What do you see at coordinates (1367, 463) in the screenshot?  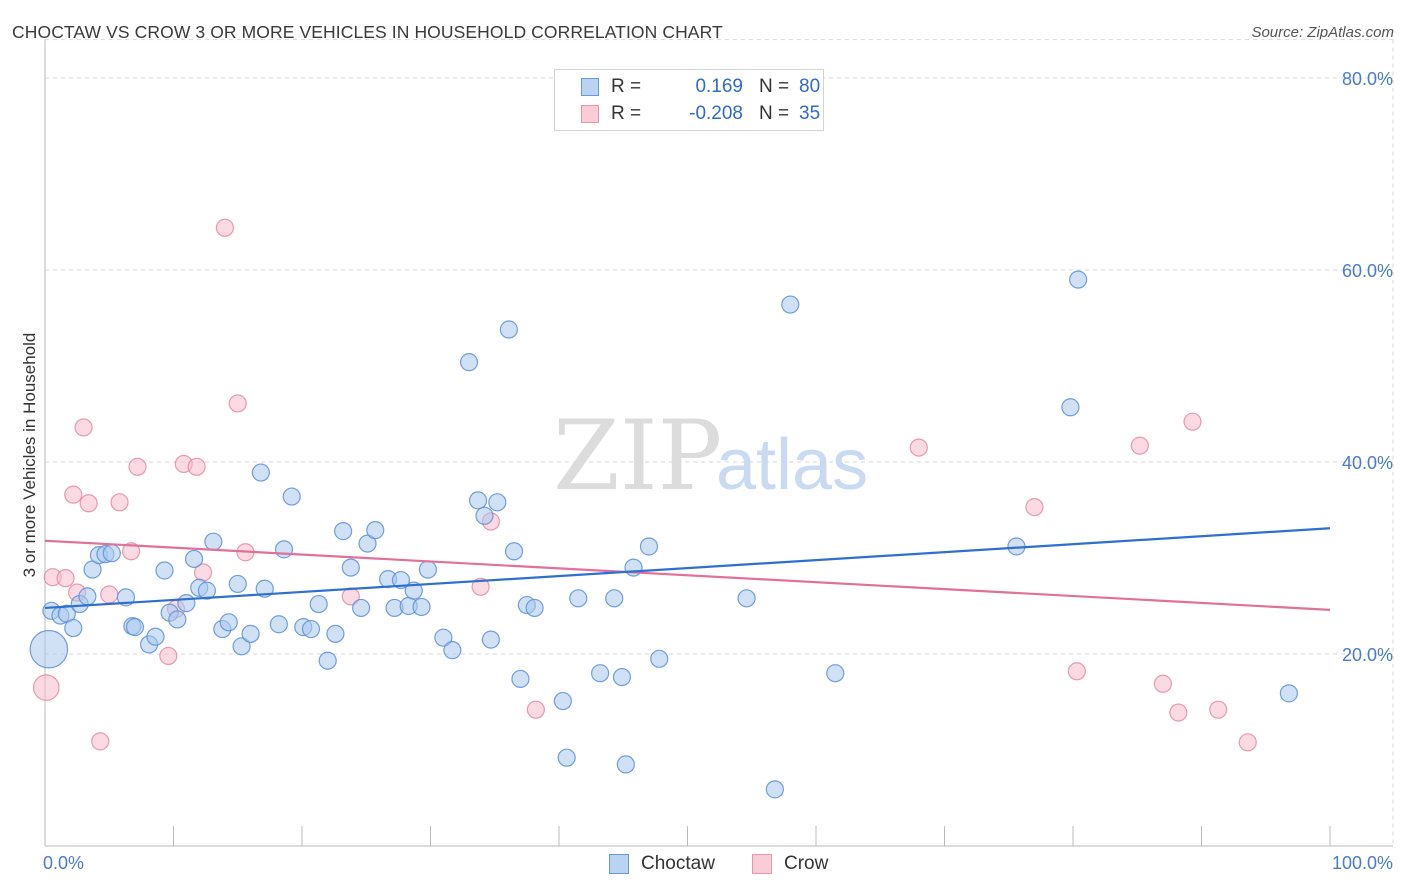 I see `y-tick-label: 40.0%` at bounding box center [1367, 463].